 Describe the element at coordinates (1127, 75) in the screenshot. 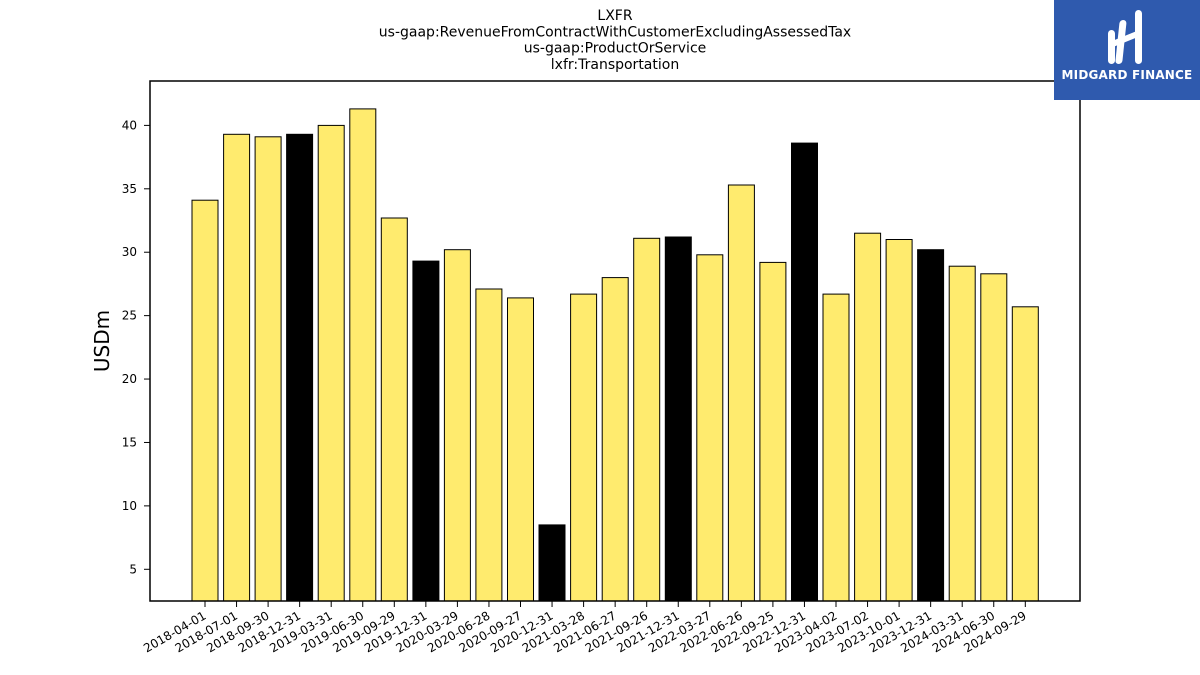

I see `logo-text: MIDGARD FINANCE` at that location.